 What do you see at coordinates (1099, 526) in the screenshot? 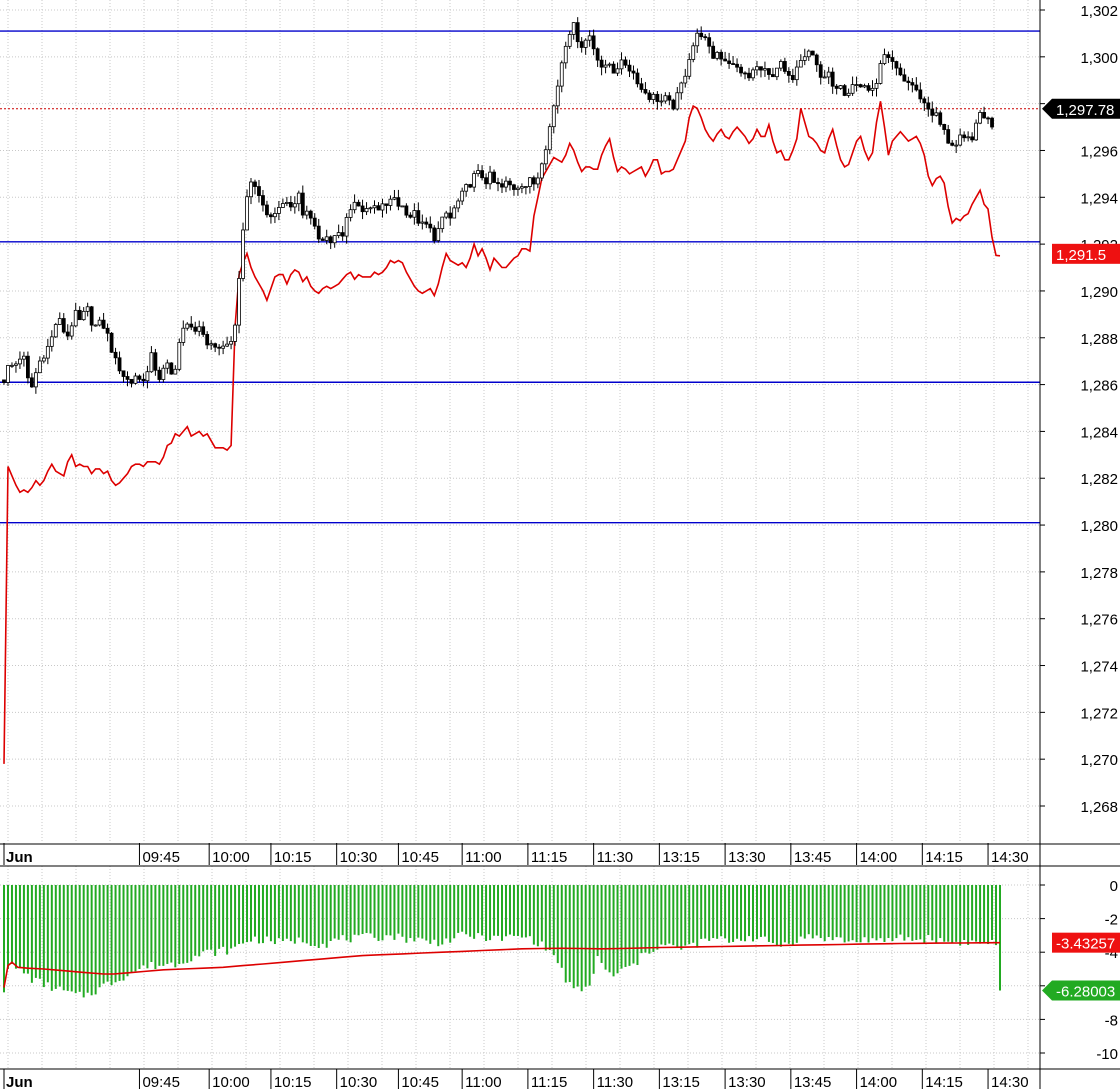
I see `price-axis-label: 1,280` at bounding box center [1099, 526].